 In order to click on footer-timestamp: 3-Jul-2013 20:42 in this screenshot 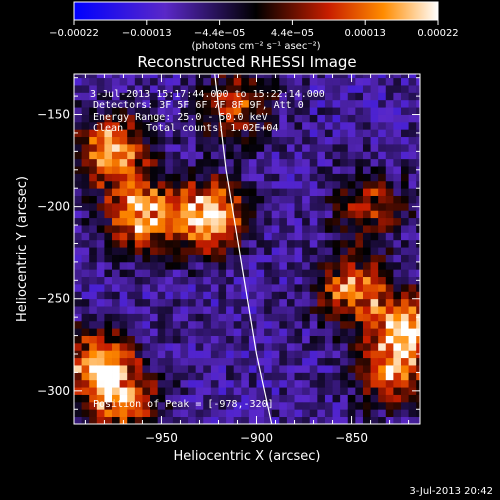, I will do `click(451, 491)`.